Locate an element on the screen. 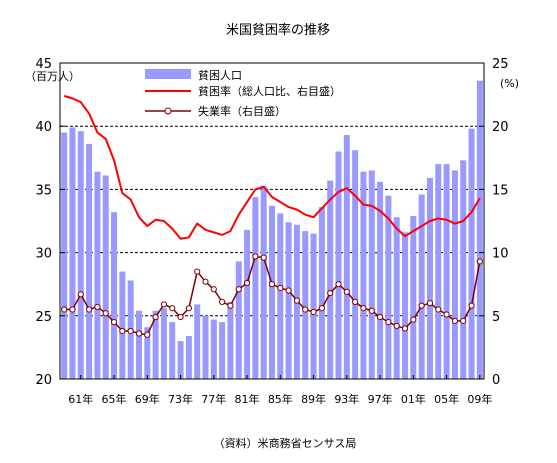 The width and height of the screenshot is (557, 463). right-tick-label: 20 is located at coordinates (500, 127).